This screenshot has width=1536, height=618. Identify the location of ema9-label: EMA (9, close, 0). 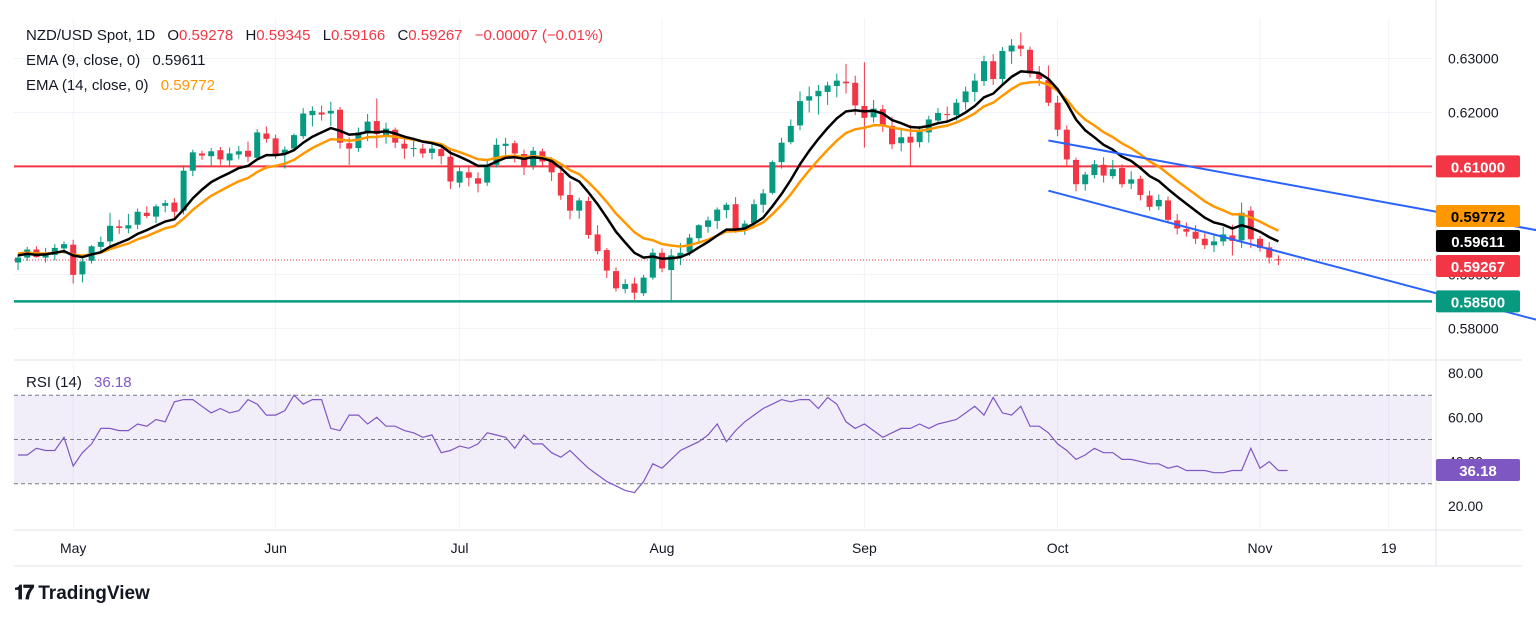
(83, 60).